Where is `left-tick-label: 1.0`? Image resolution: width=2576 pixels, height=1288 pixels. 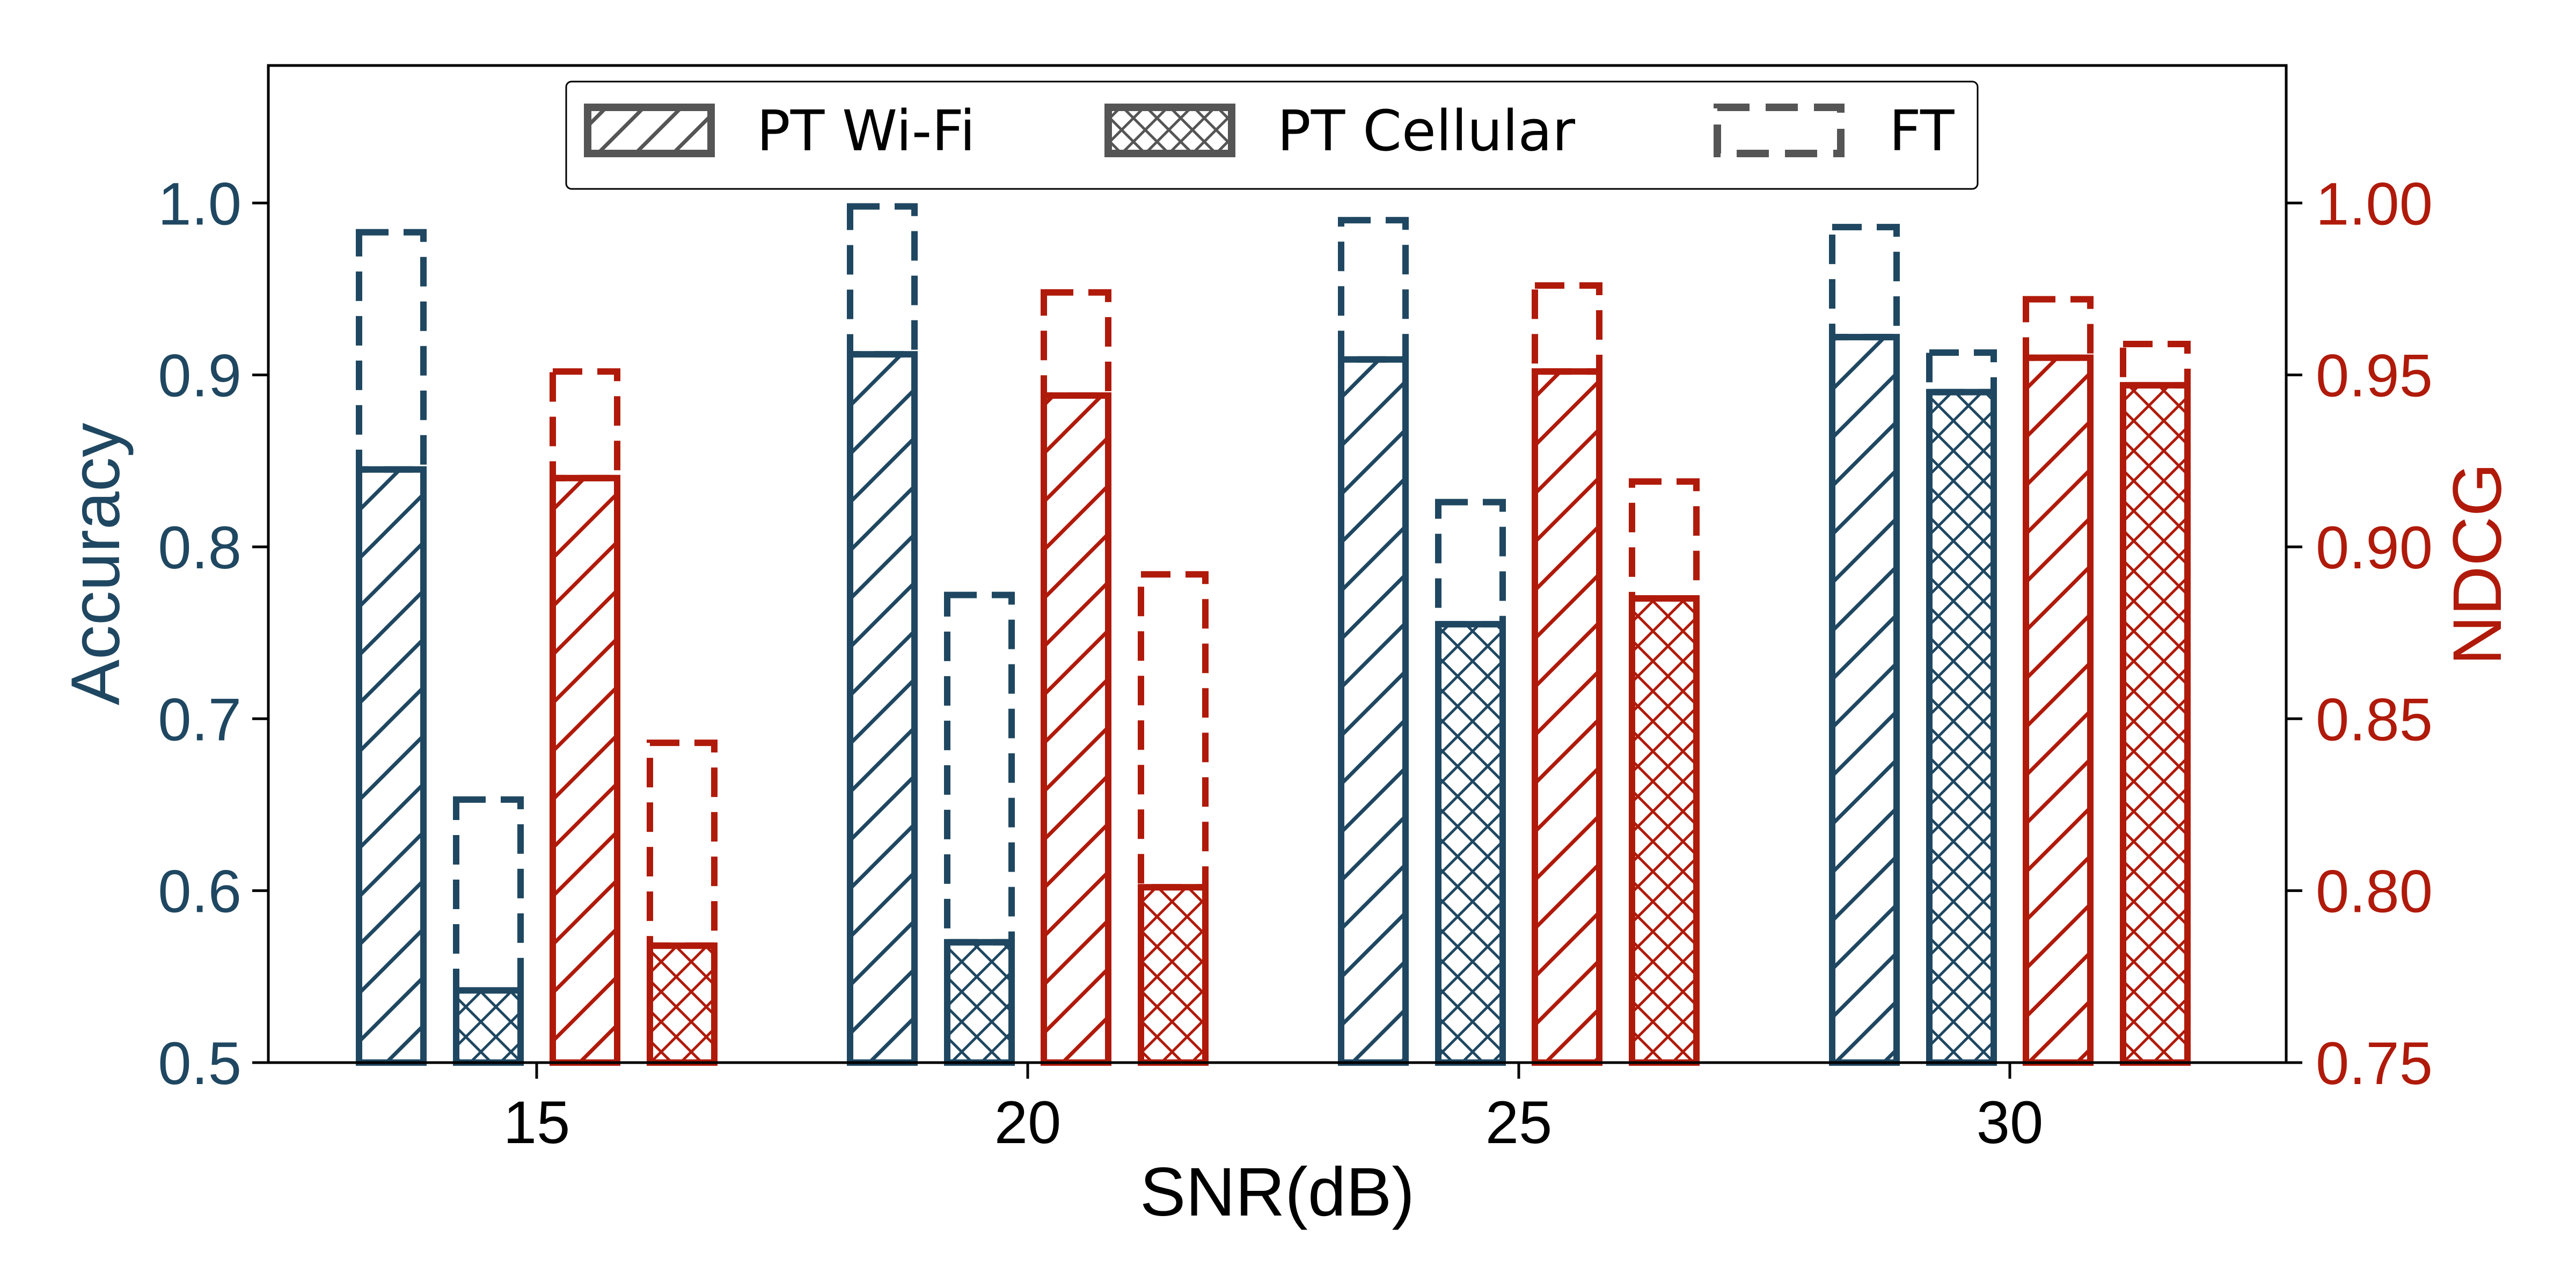
left-tick-label: 1.0 is located at coordinates (199, 203).